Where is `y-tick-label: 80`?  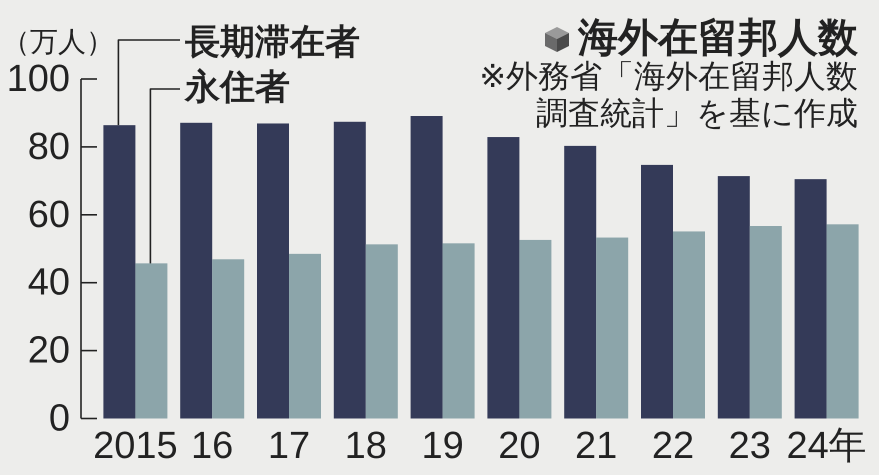
y-tick-label: 80 is located at coordinates (49, 147).